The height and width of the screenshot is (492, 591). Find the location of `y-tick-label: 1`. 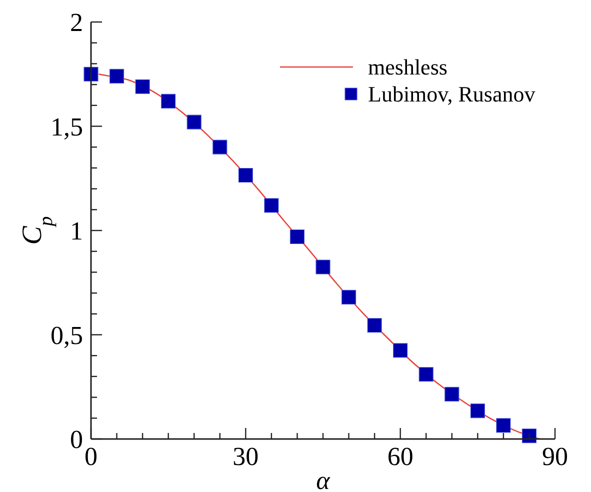

y-tick-label: 1 is located at coordinates (76, 231).